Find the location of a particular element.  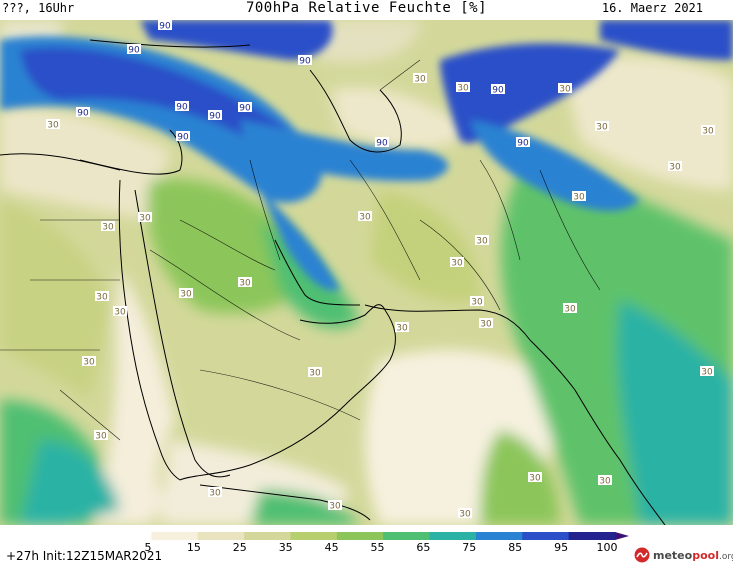

colorbar-max-arrow is located at coordinates (622, 536).